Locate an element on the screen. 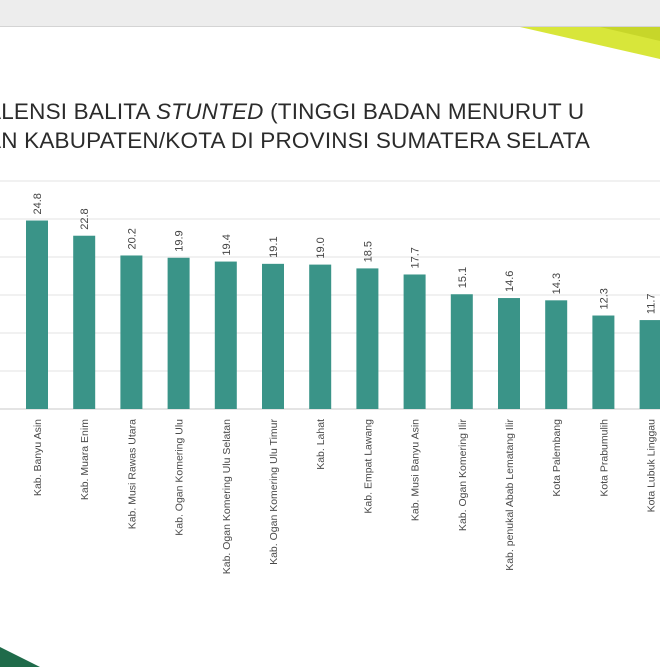  data-label: 19.1 is located at coordinates (274, 246).